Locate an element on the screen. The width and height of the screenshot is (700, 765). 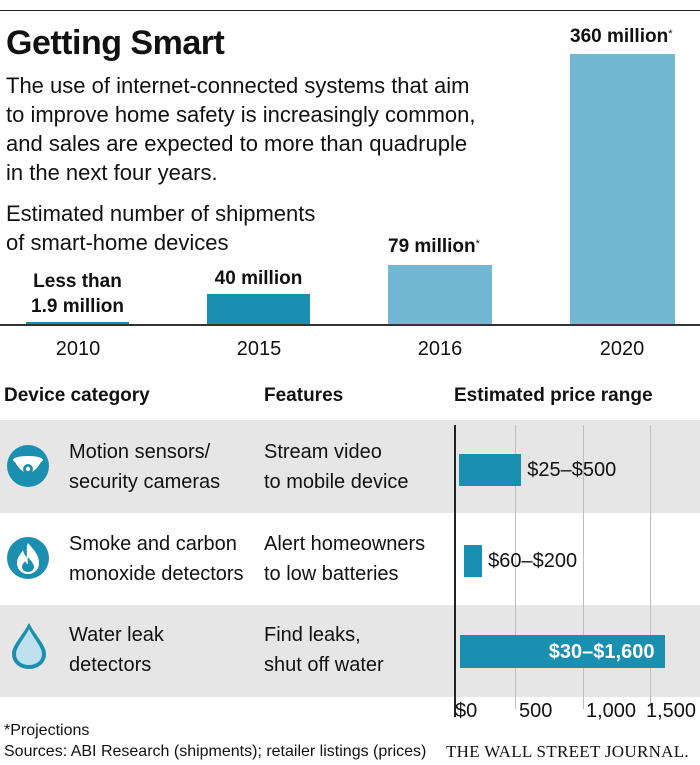
features-cell: Find leaks, shut off water is located at coordinates (324, 650).